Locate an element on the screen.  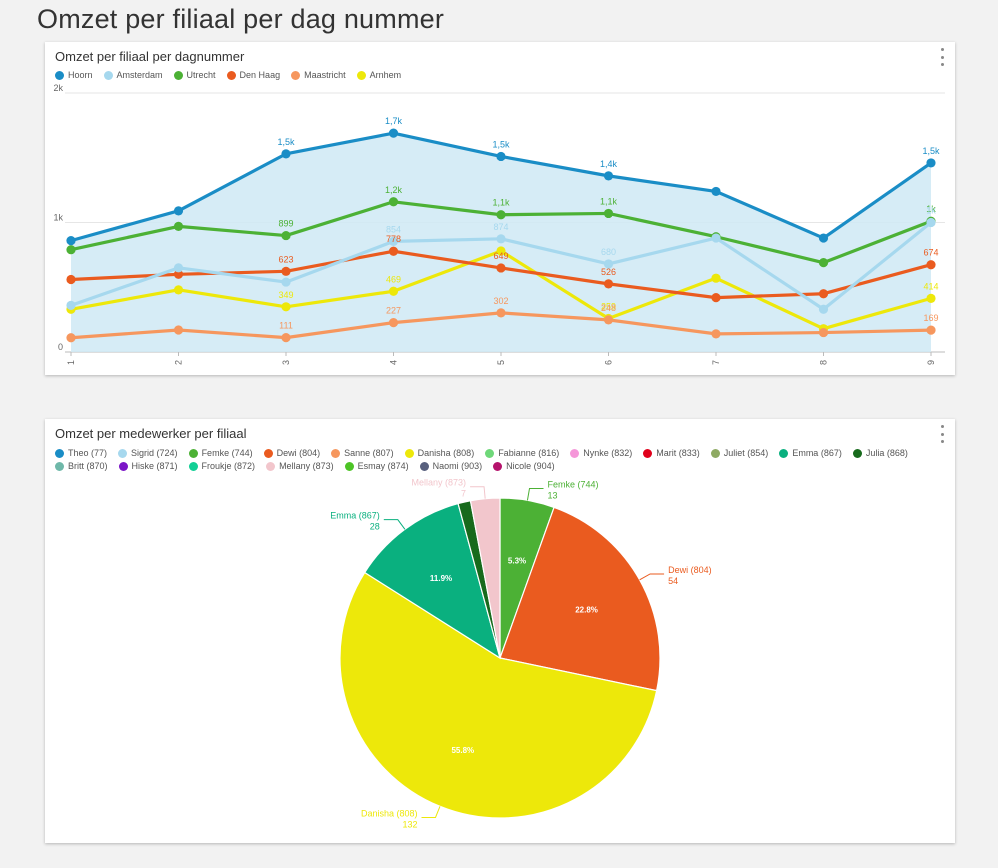
data-label-hoorn: 1,5k is located at coordinates (286, 142).